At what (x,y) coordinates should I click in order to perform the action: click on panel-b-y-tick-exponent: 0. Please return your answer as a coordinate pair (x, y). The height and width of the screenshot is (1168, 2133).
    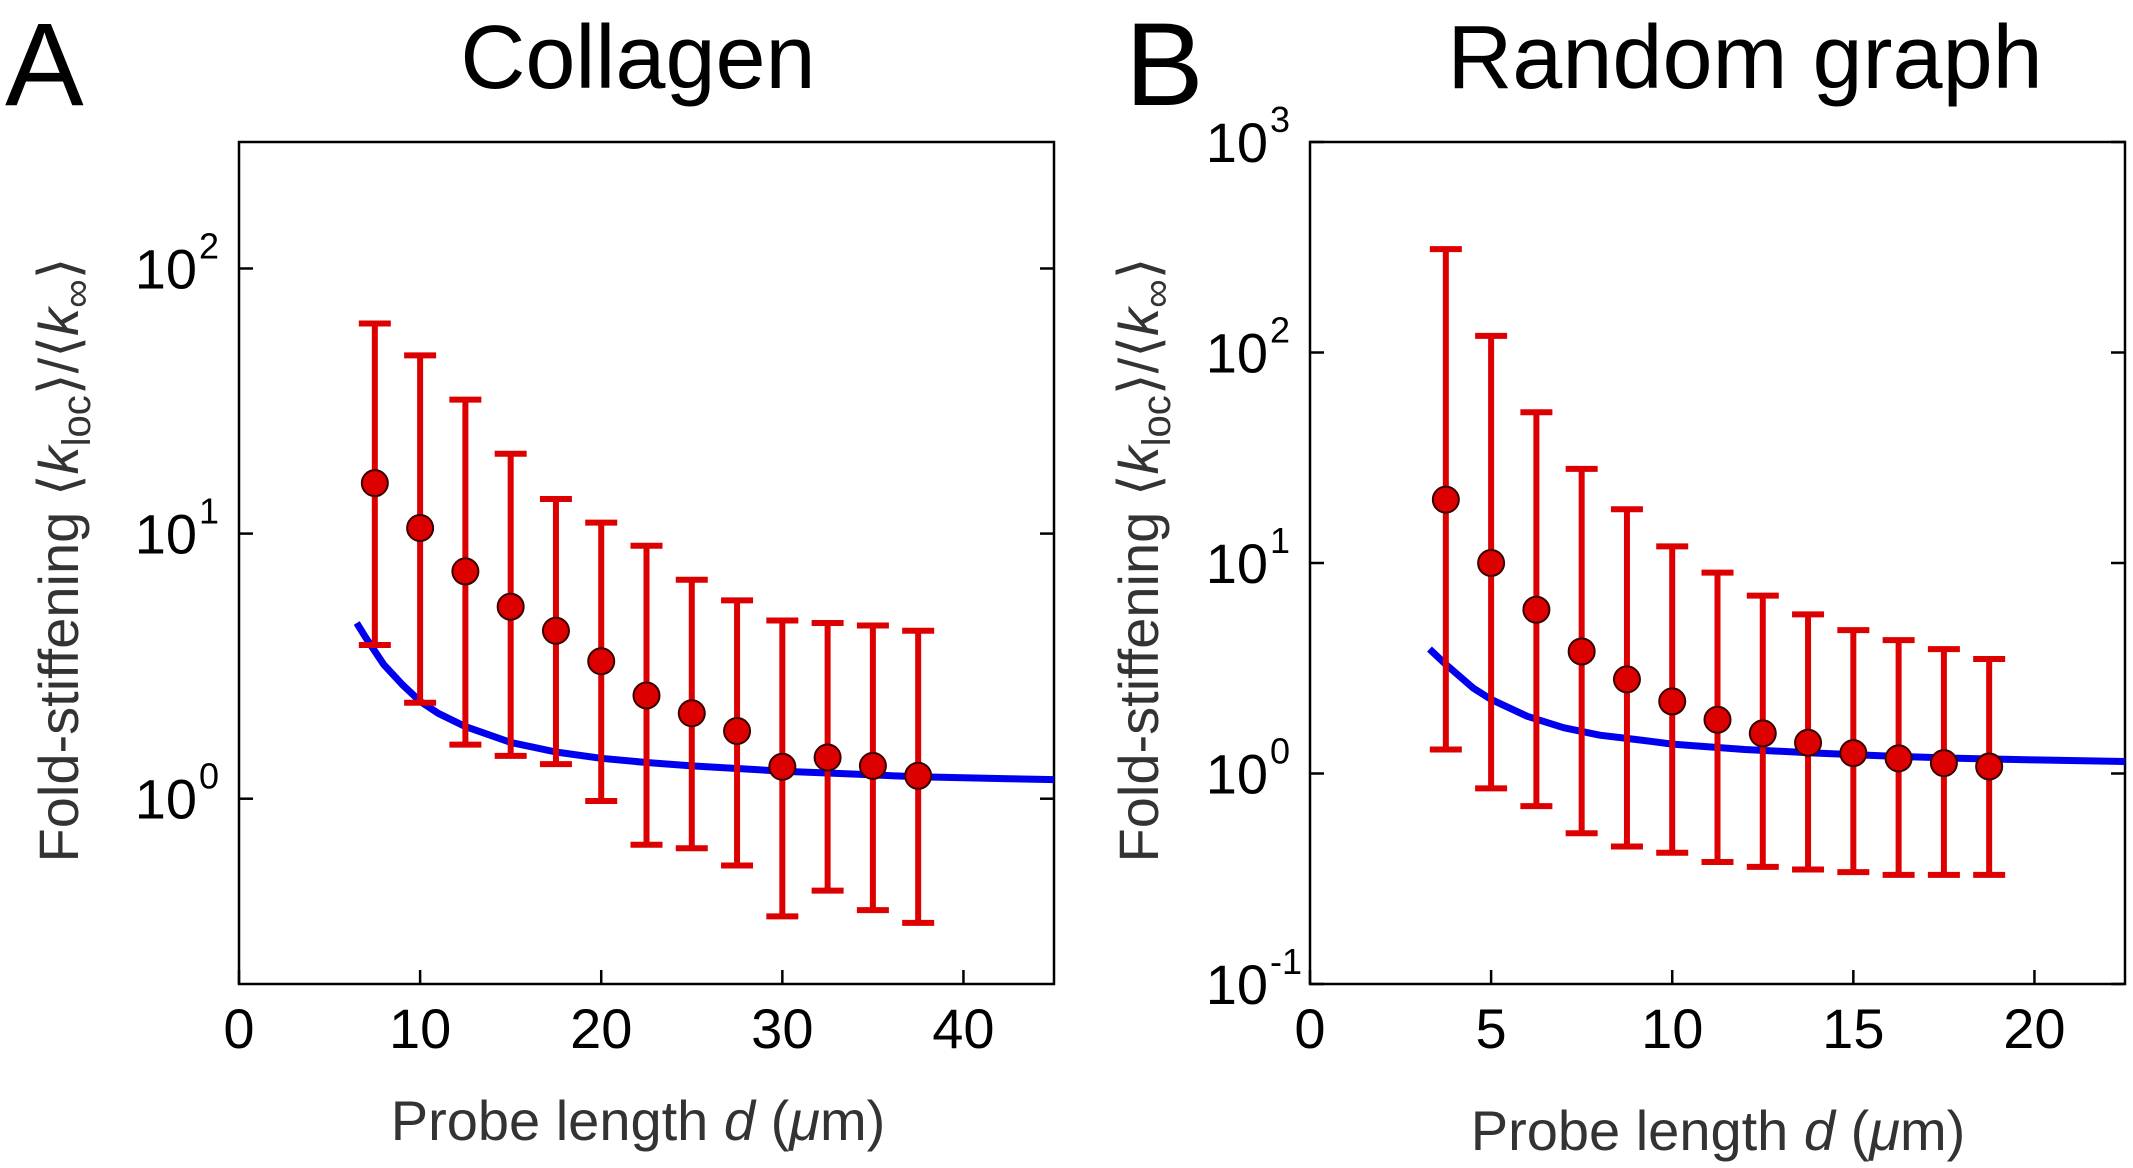
    Looking at the image, I should click on (1280, 751).